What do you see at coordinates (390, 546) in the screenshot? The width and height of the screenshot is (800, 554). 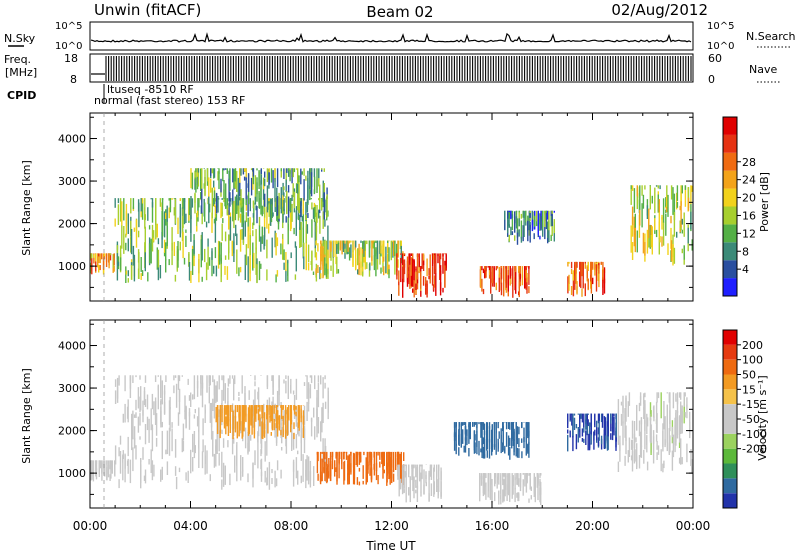 I see `time-axis-label: Time UT` at bounding box center [390, 546].